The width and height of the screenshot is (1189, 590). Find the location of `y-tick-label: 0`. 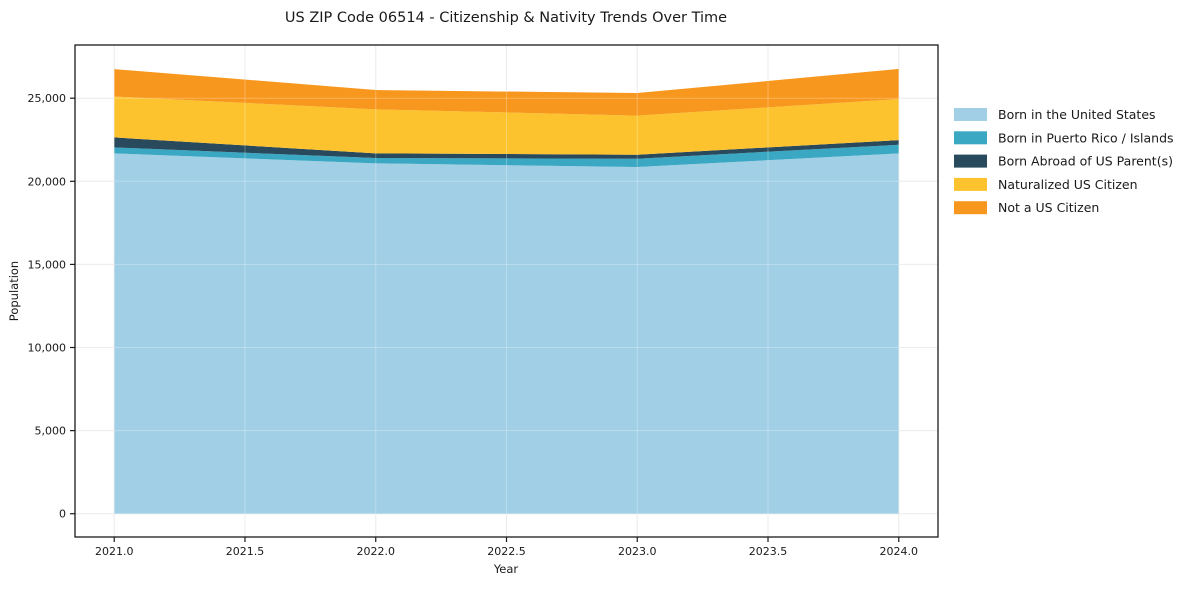

y-tick-label: 0 is located at coordinates (62, 514).